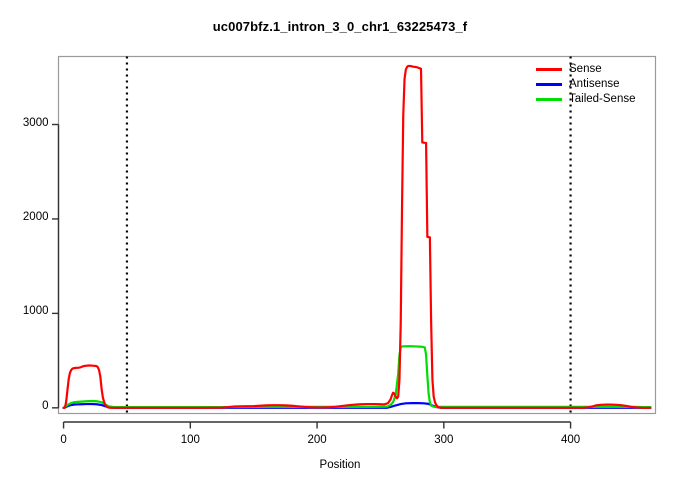 The width and height of the screenshot is (680, 490). I want to click on y-tick-label: 1000, so click(35, 311).